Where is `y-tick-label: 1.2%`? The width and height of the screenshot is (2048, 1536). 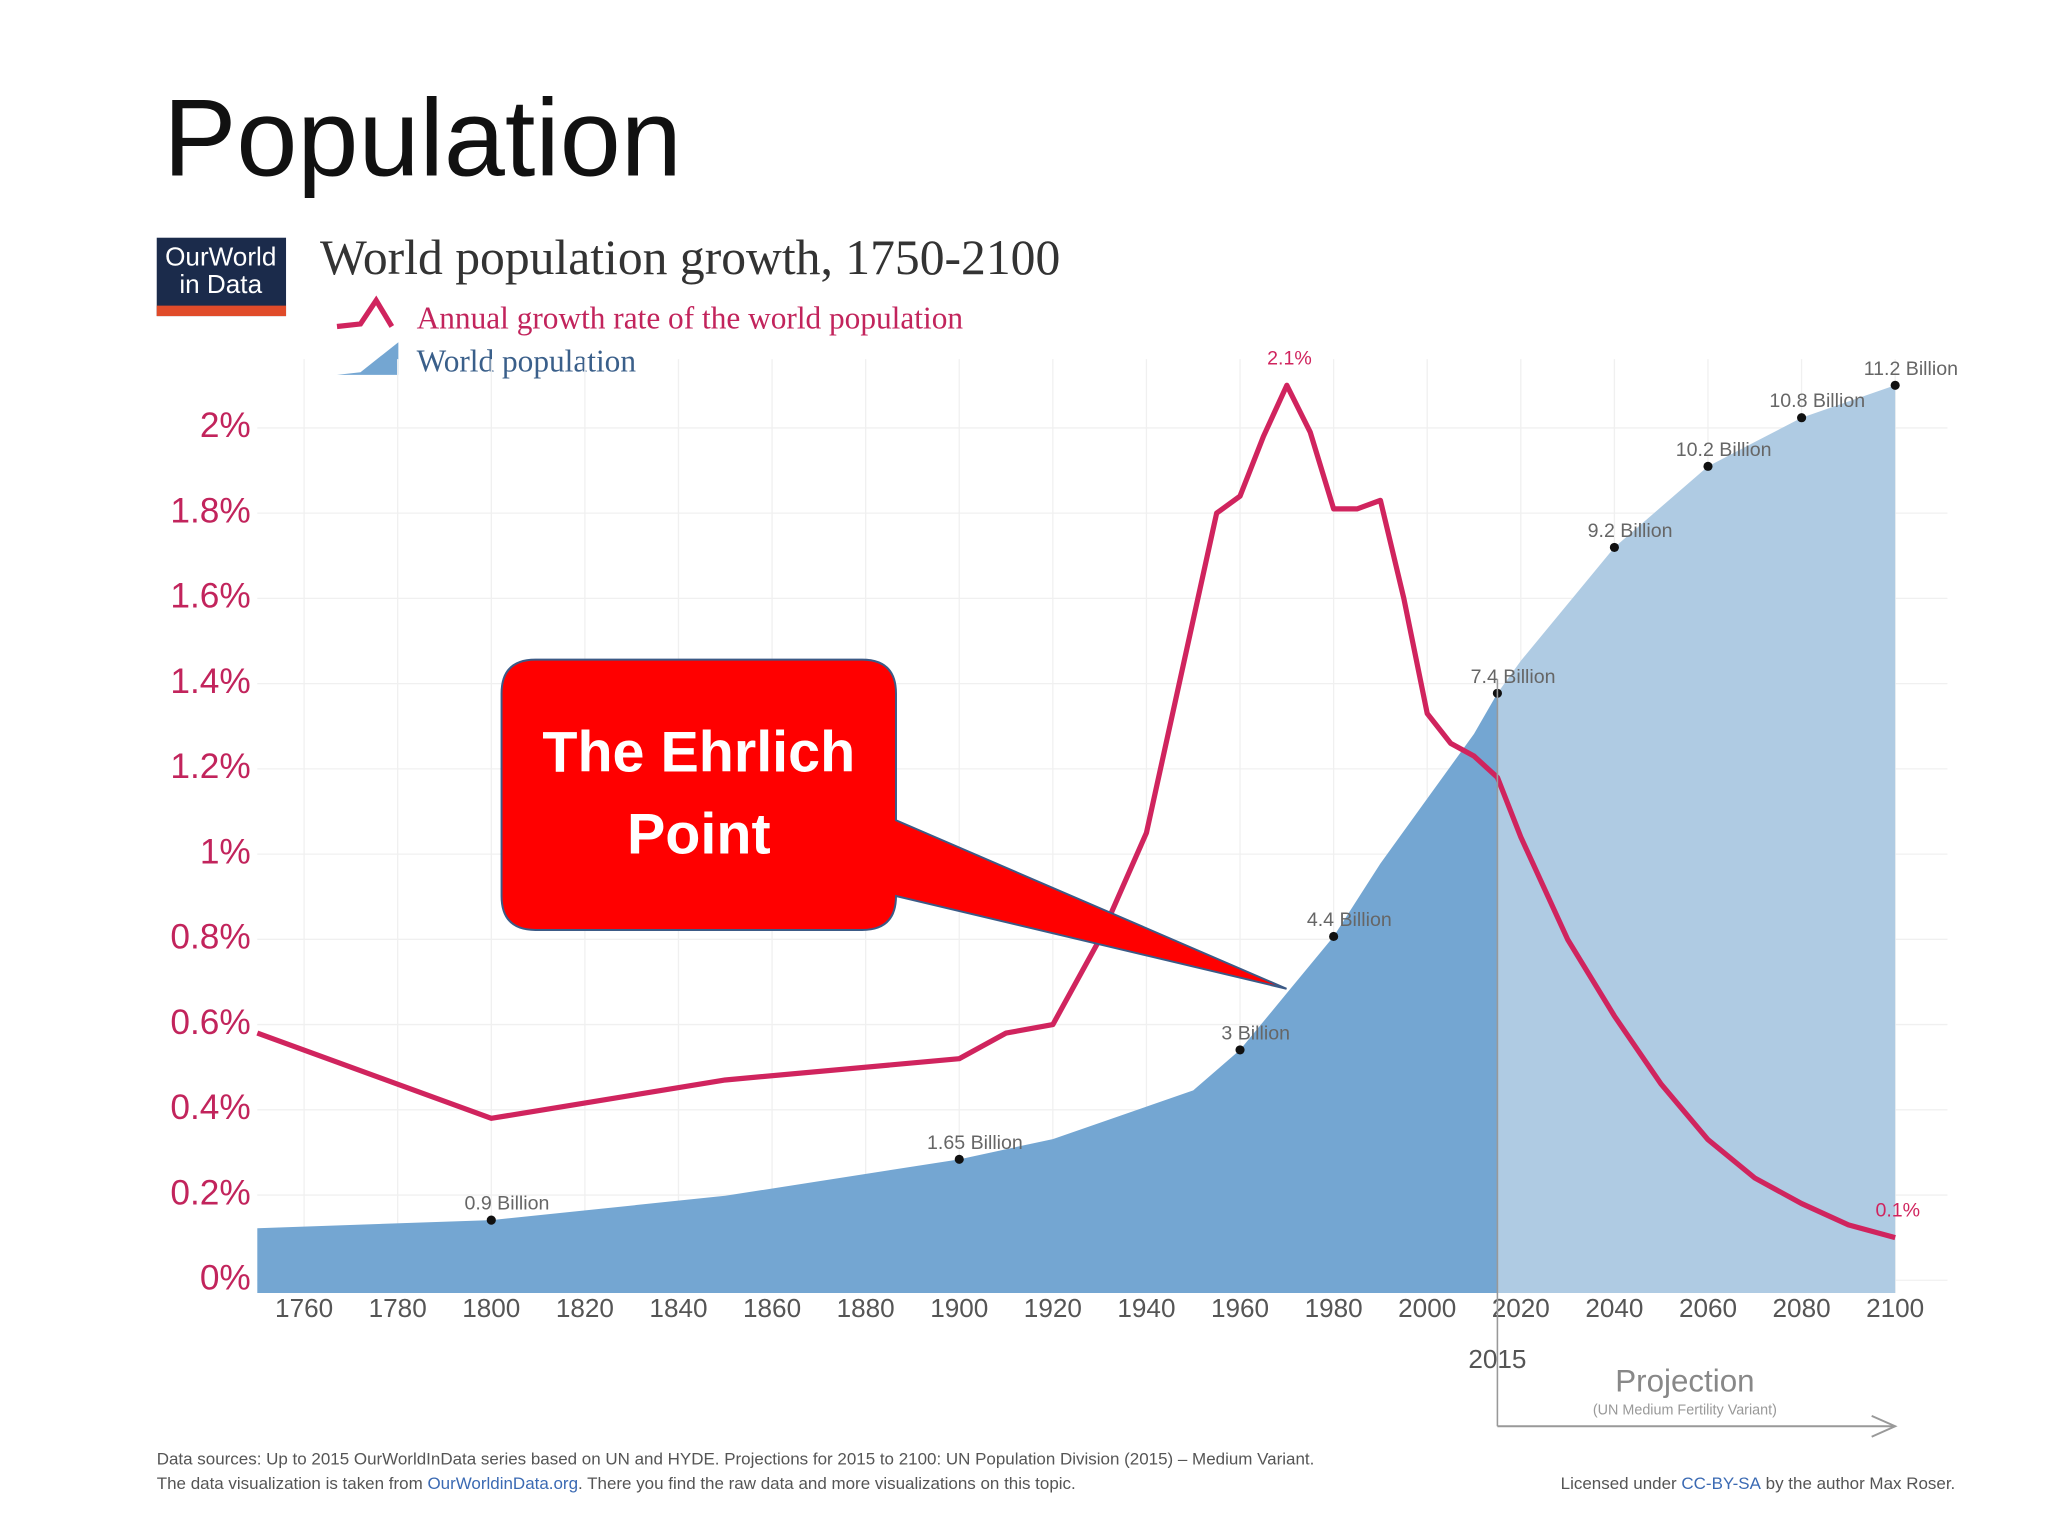 y-tick-label: 1.2% is located at coordinates (210, 766).